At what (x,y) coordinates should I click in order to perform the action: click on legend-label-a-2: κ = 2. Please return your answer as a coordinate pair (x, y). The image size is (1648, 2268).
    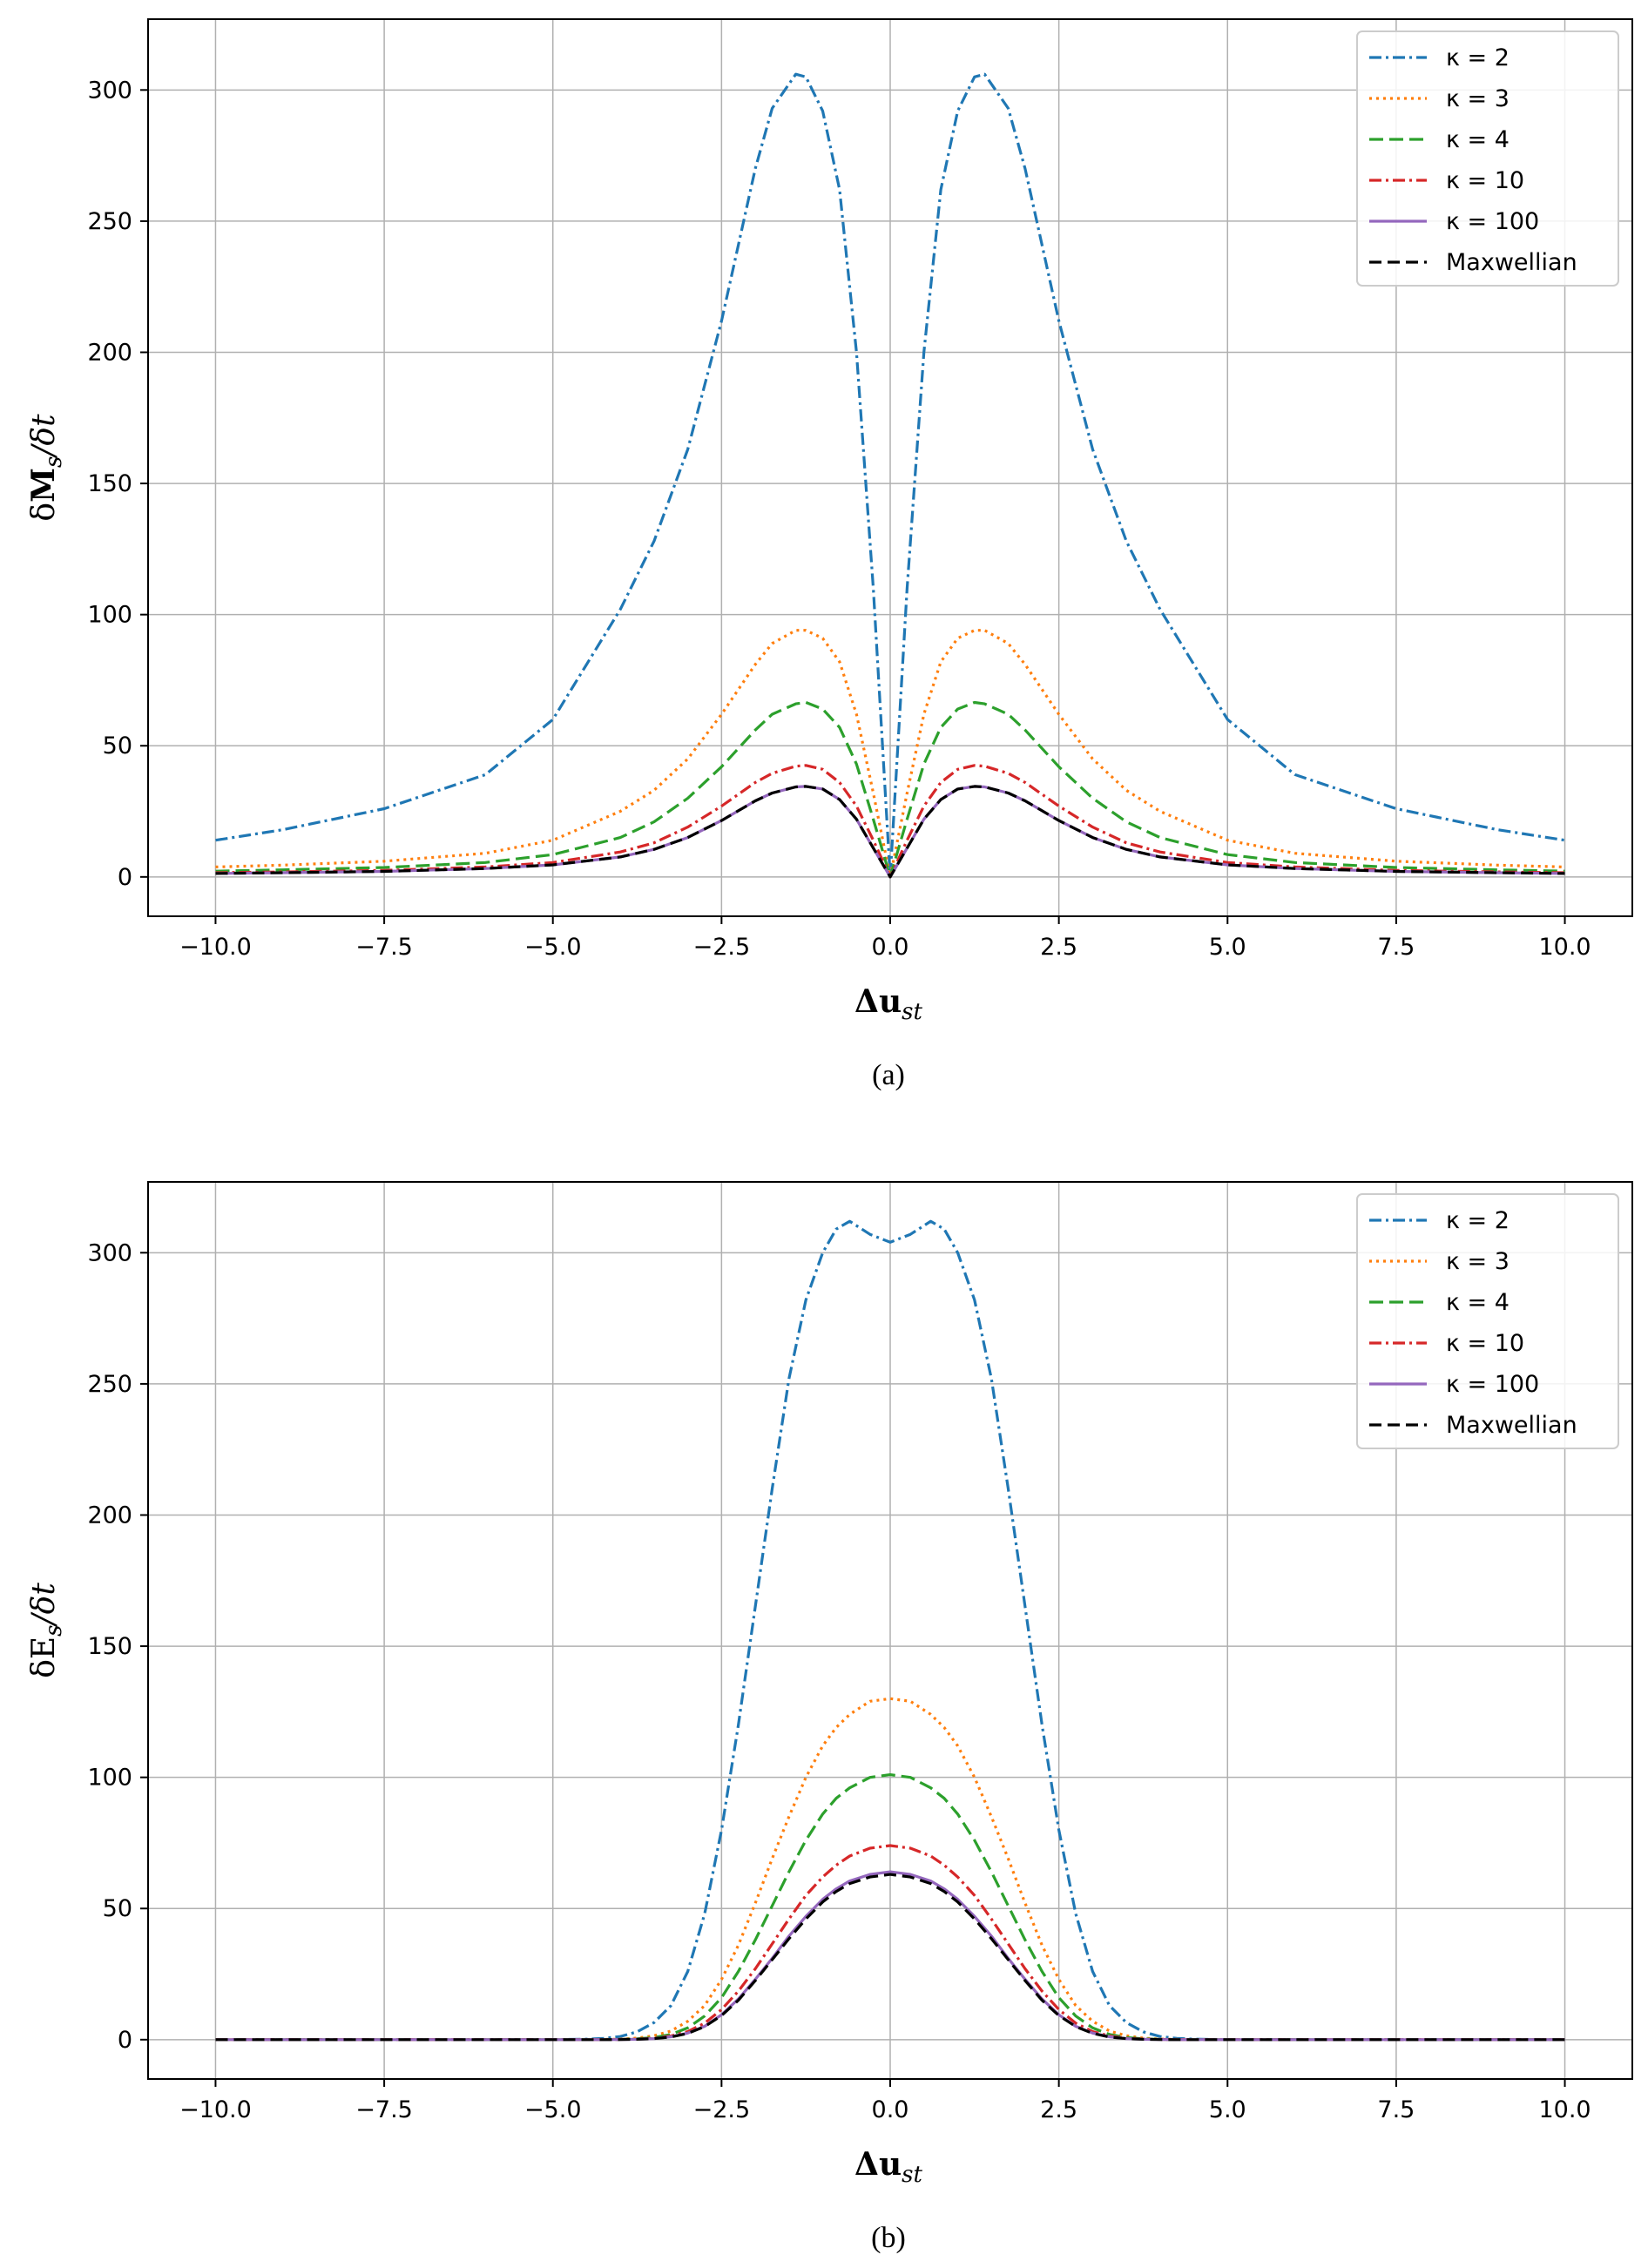
    Looking at the image, I should click on (1478, 57).